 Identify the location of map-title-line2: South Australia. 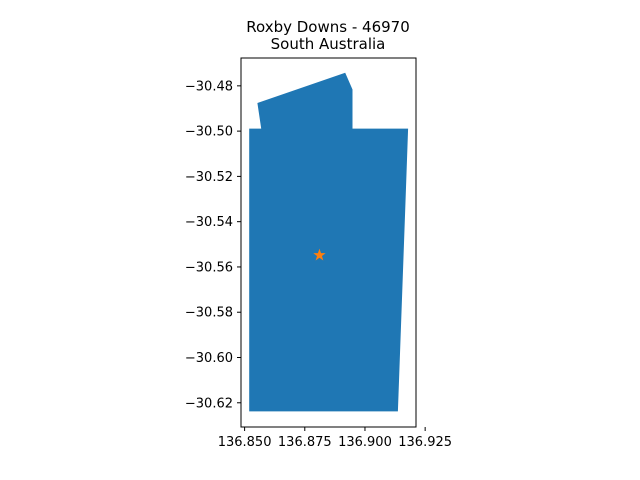
(328, 44).